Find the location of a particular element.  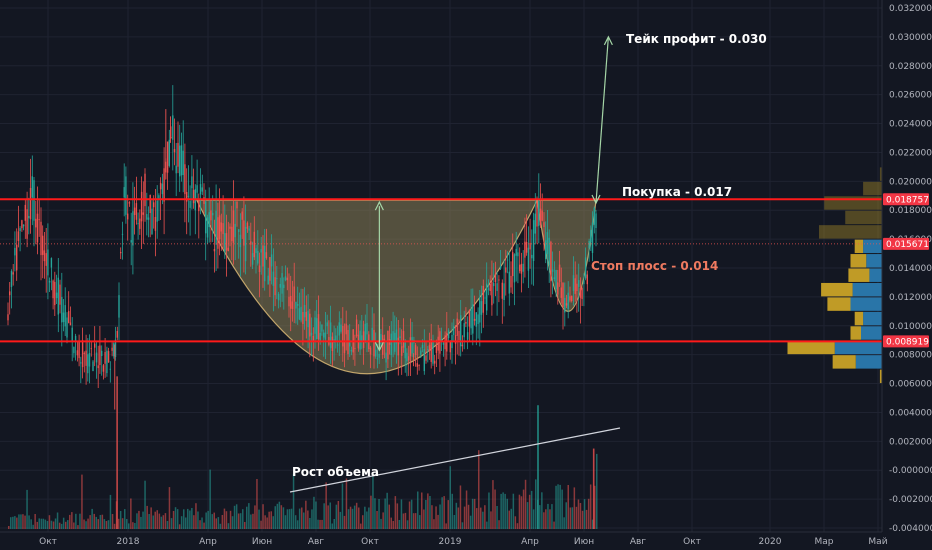

y-tick-label: 0.010000 is located at coordinates (910, 327).